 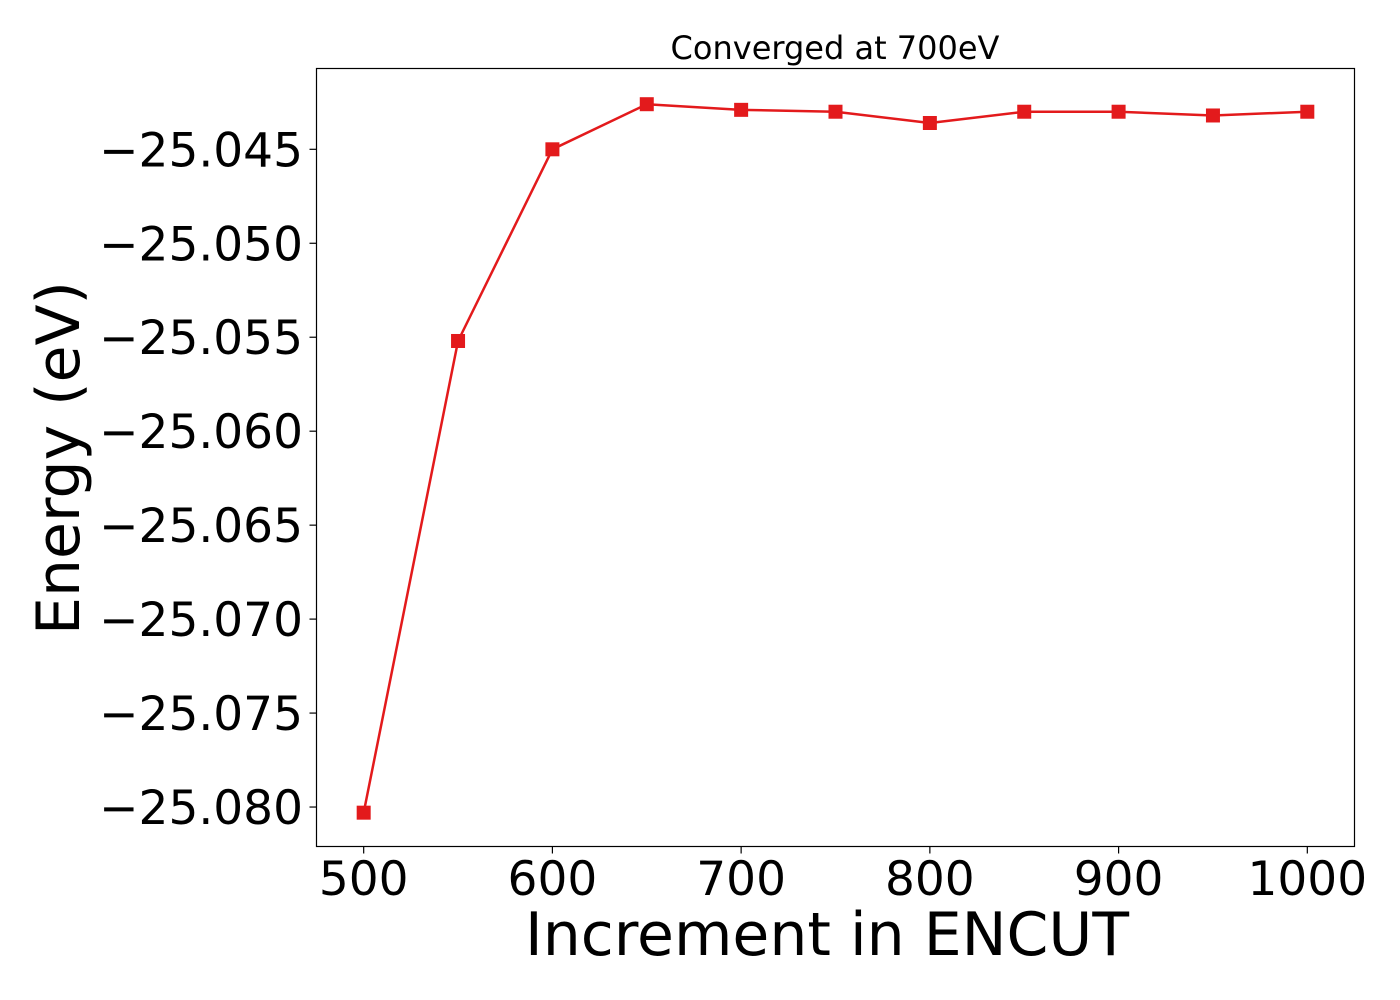 I want to click on y-tick-label: −25.075, so click(x=201, y=714).